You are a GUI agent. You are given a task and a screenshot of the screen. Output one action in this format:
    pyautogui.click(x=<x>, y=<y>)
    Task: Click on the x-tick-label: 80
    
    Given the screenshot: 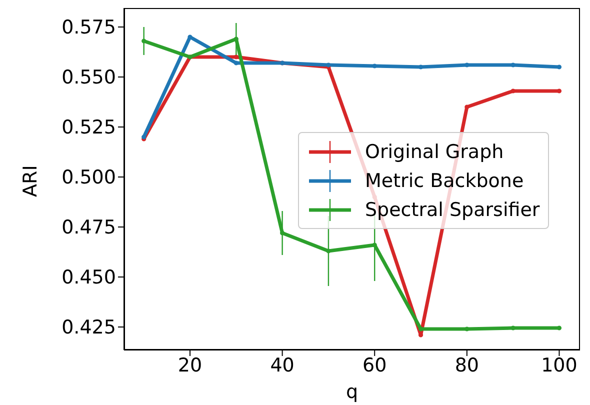 What is the action you would take?
    pyautogui.click(x=467, y=365)
    